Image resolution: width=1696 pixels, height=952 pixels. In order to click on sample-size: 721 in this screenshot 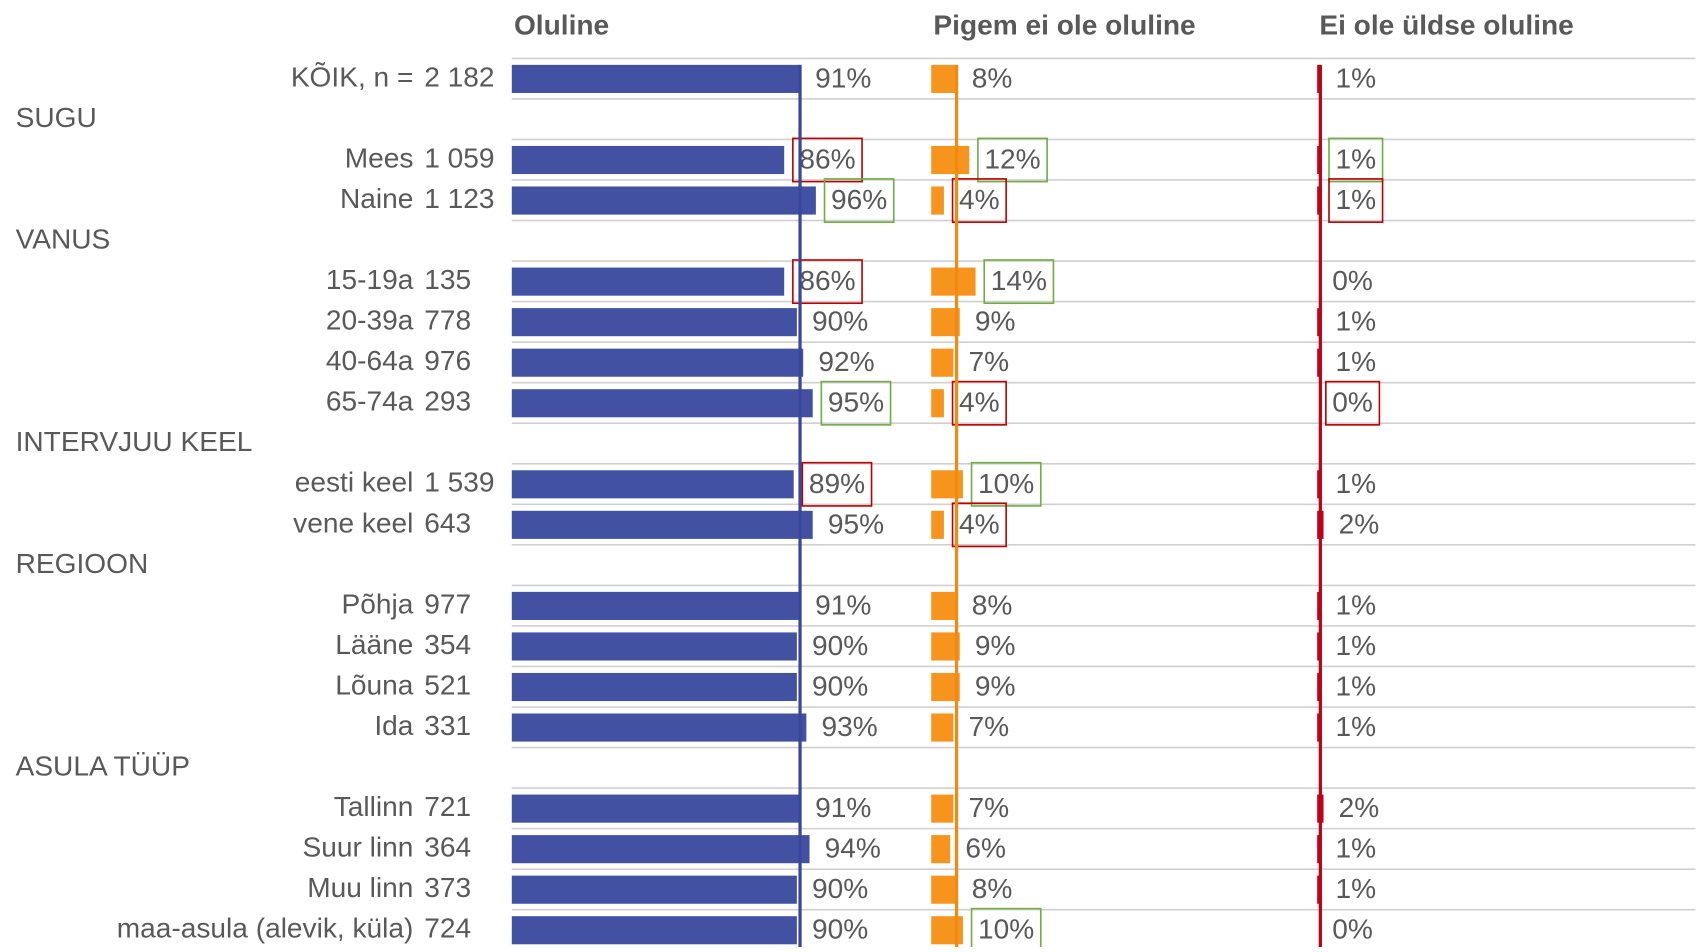, I will do `click(447, 806)`.